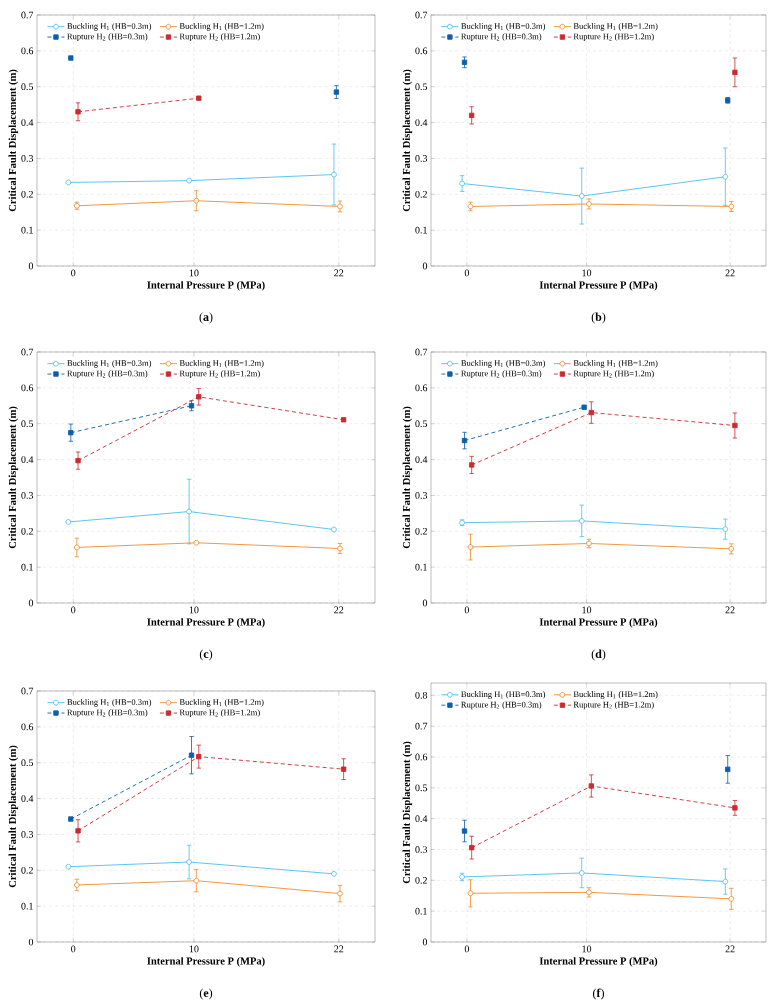 This screenshot has height=1004, width=777. I want to click on text: (e), so click(206, 994).